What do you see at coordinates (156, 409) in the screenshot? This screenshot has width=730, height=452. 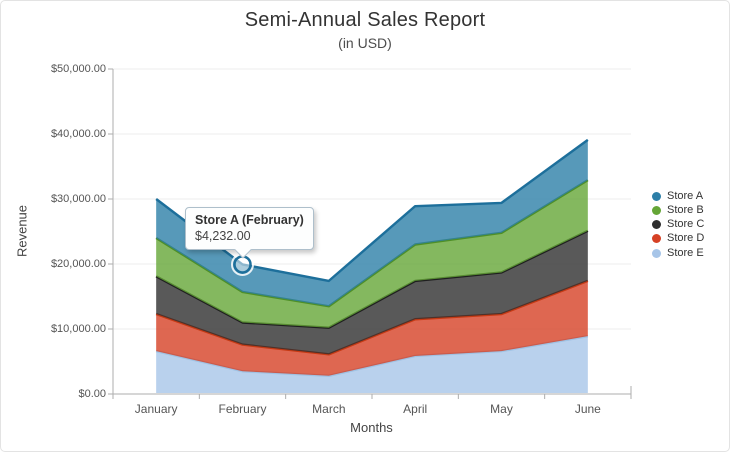 I see `x-tick-label: January` at bounding box center [156, 409].